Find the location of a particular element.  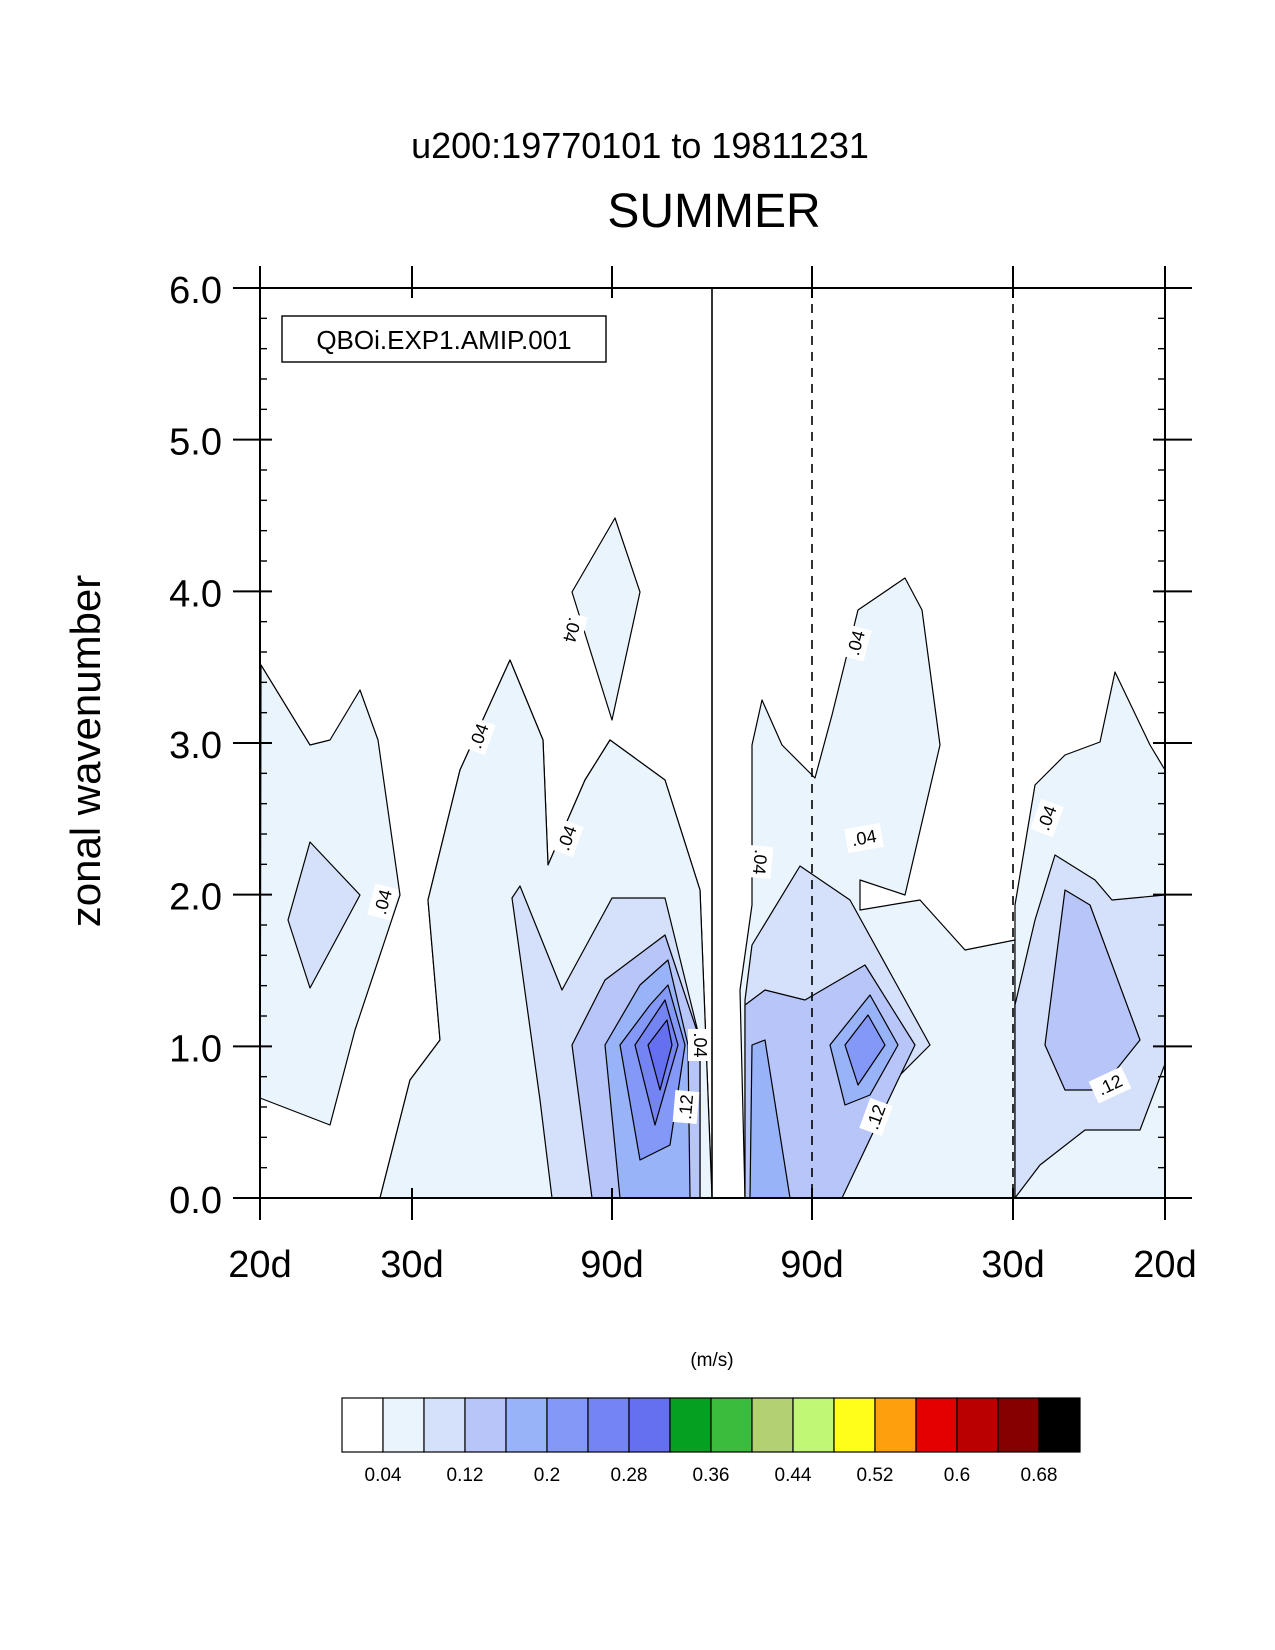

colorbar-label: 0.12 is located at coordinates (465, 1475).